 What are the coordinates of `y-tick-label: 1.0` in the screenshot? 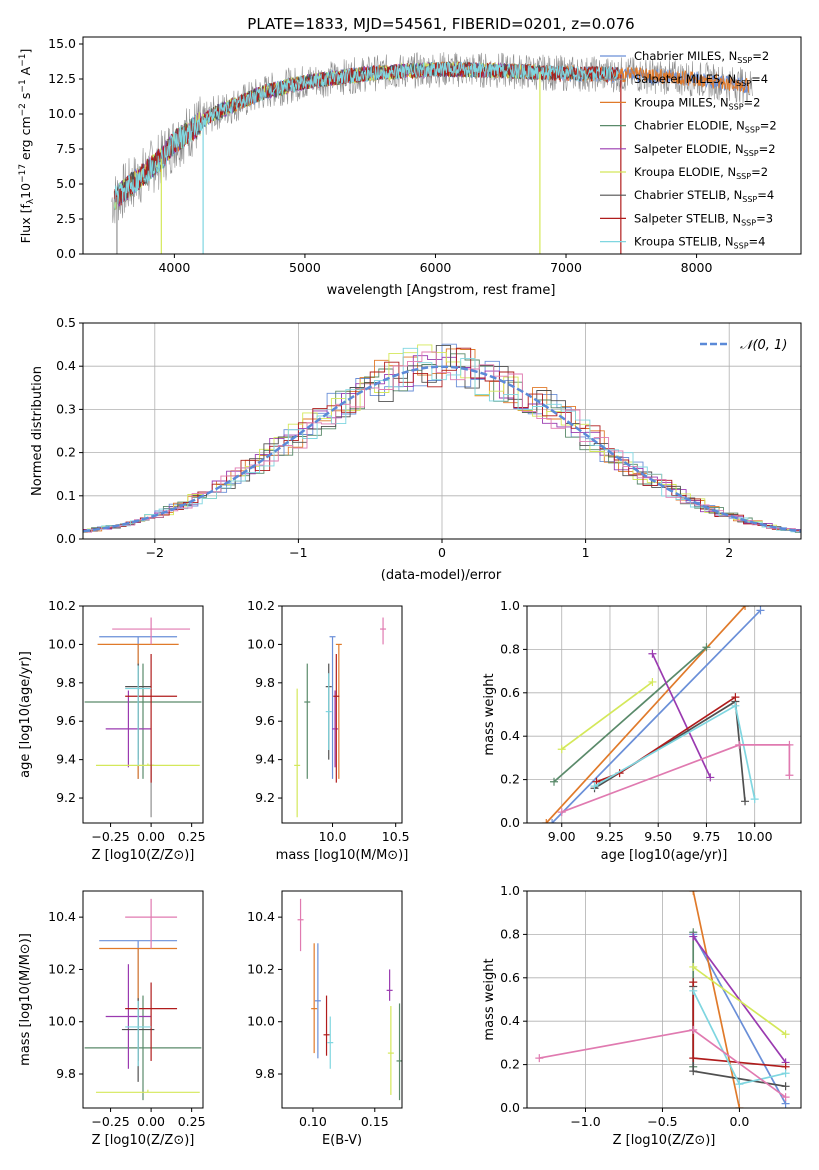 It's located at (510, 890).